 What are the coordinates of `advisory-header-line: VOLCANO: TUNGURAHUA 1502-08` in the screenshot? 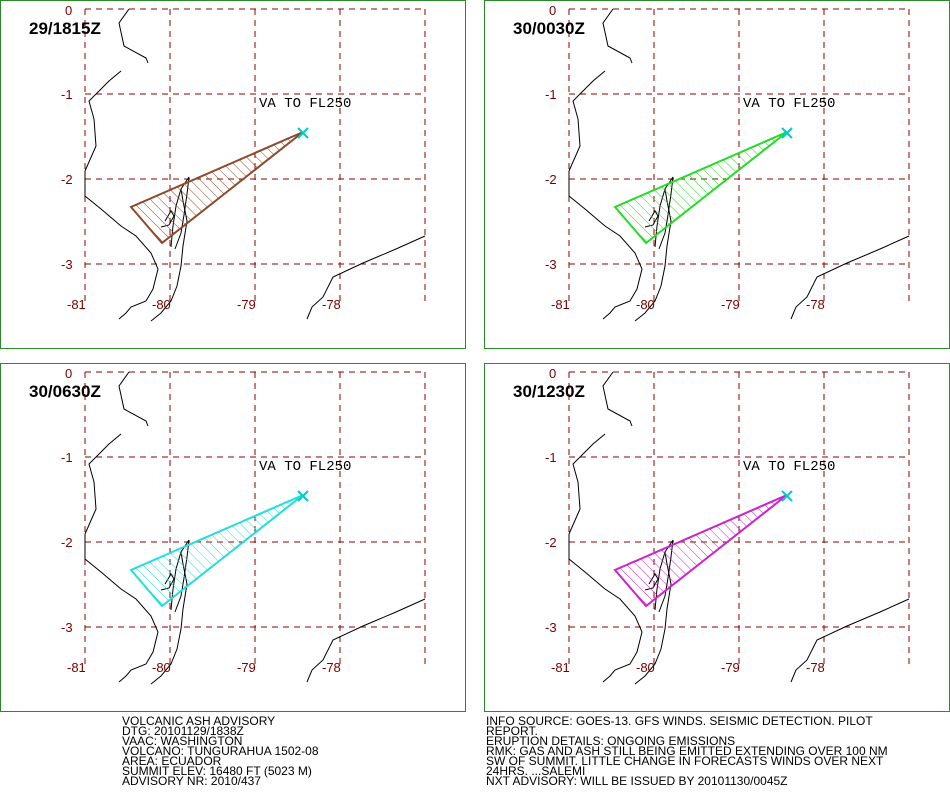 It's located at (220, 751).